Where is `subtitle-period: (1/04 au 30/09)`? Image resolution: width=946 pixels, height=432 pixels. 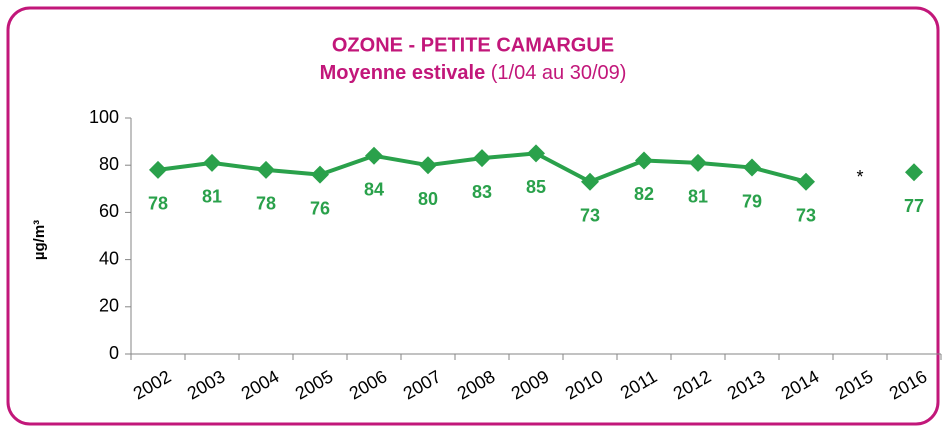 subtitle-period: (1/04 au 30/09) is located at coordinates (559, 73).